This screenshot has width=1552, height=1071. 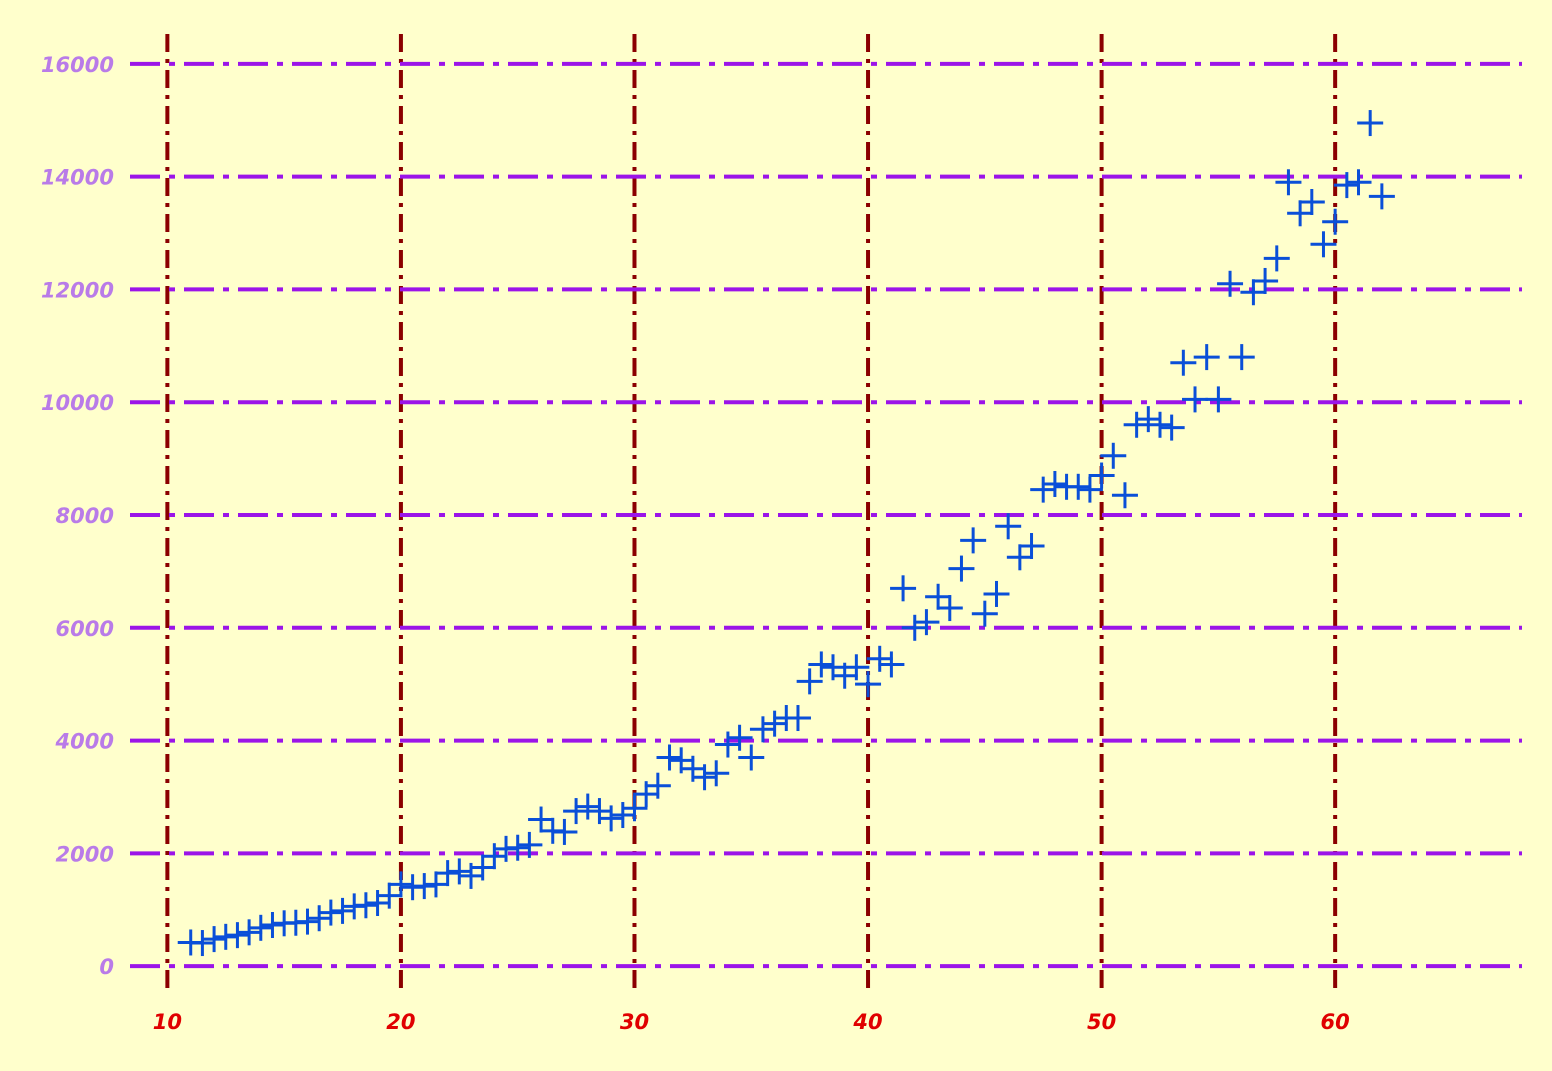 What do you see at coordinates (77, 178) in the screenshot?
I see `y-tick-label: 14000` at bounding box center [77, 178].